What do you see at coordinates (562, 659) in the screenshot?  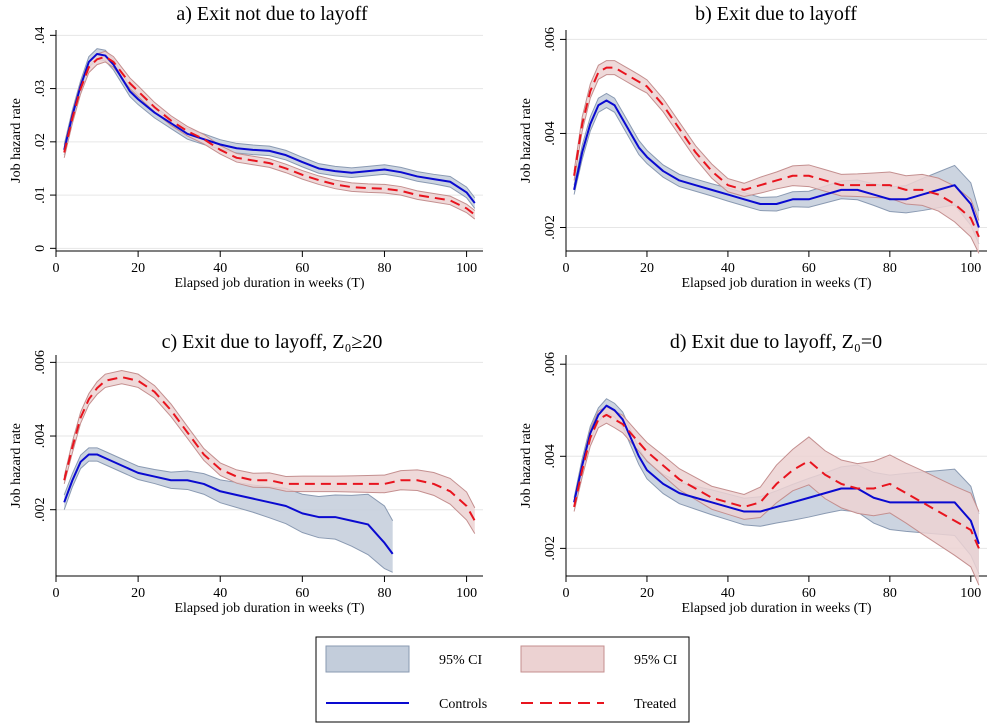 I see `legend-swatch-ci-treated` at bounding box center [562, 659].